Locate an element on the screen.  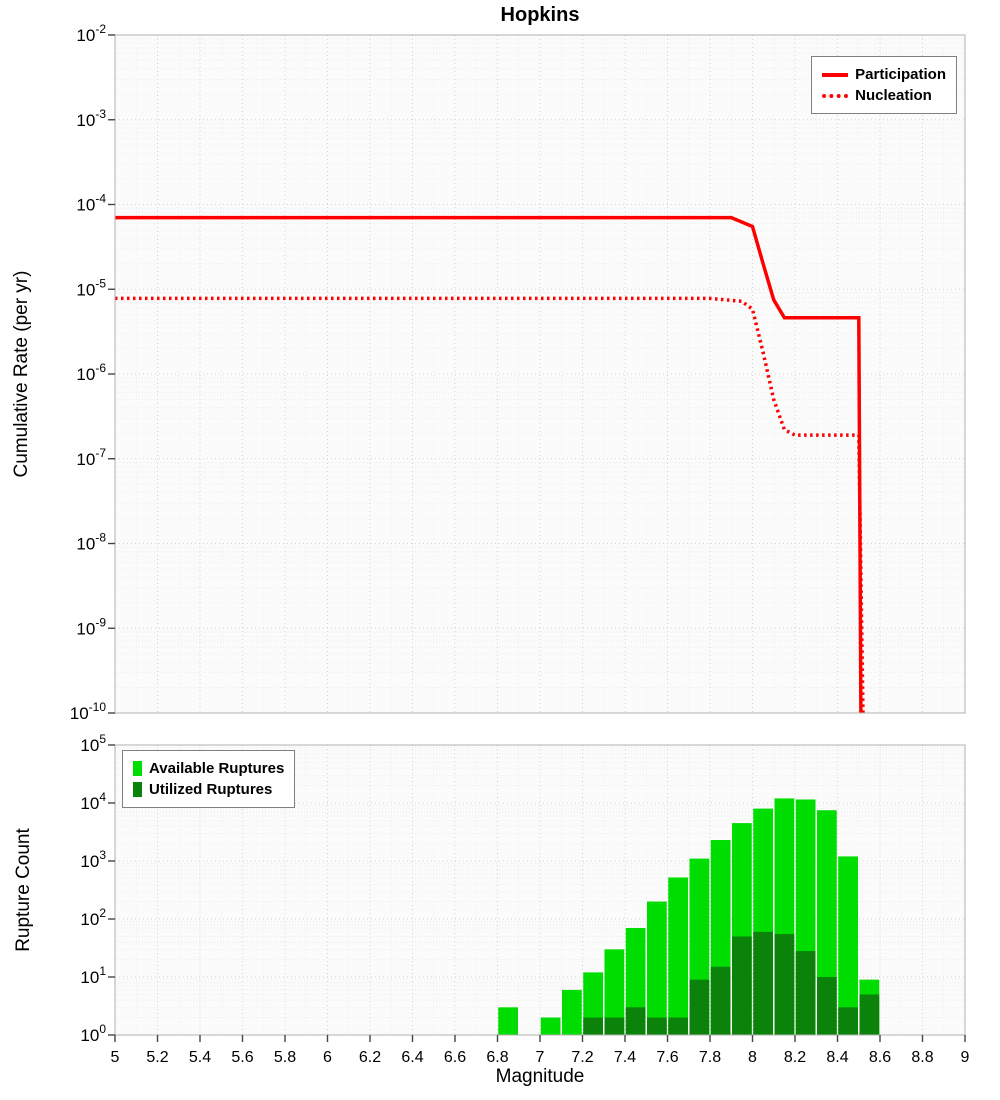
svg-text: 10⁴ is located at coordinates (93, 801).